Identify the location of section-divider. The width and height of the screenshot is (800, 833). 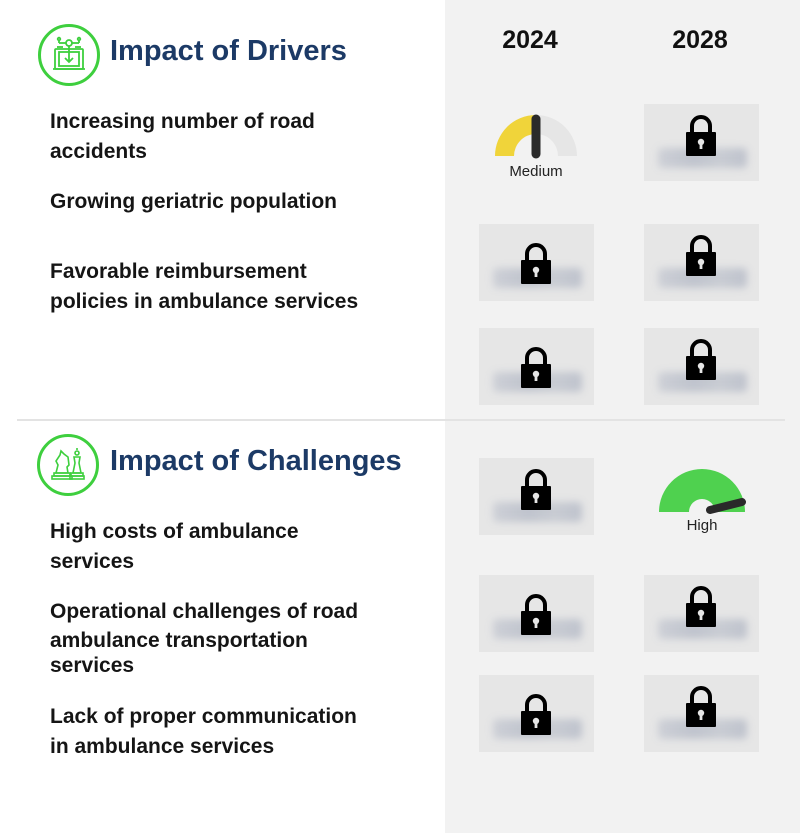
(401, 420).